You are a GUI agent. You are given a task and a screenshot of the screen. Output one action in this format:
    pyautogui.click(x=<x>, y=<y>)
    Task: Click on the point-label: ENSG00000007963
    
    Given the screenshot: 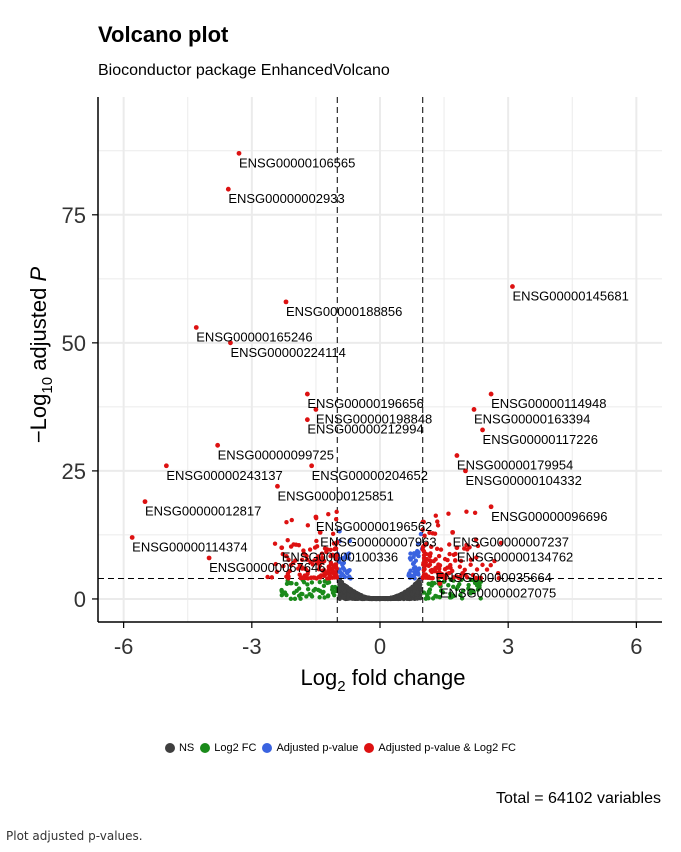 What is the action you would take?
    pyautogui.click(x=378, y=541)
    